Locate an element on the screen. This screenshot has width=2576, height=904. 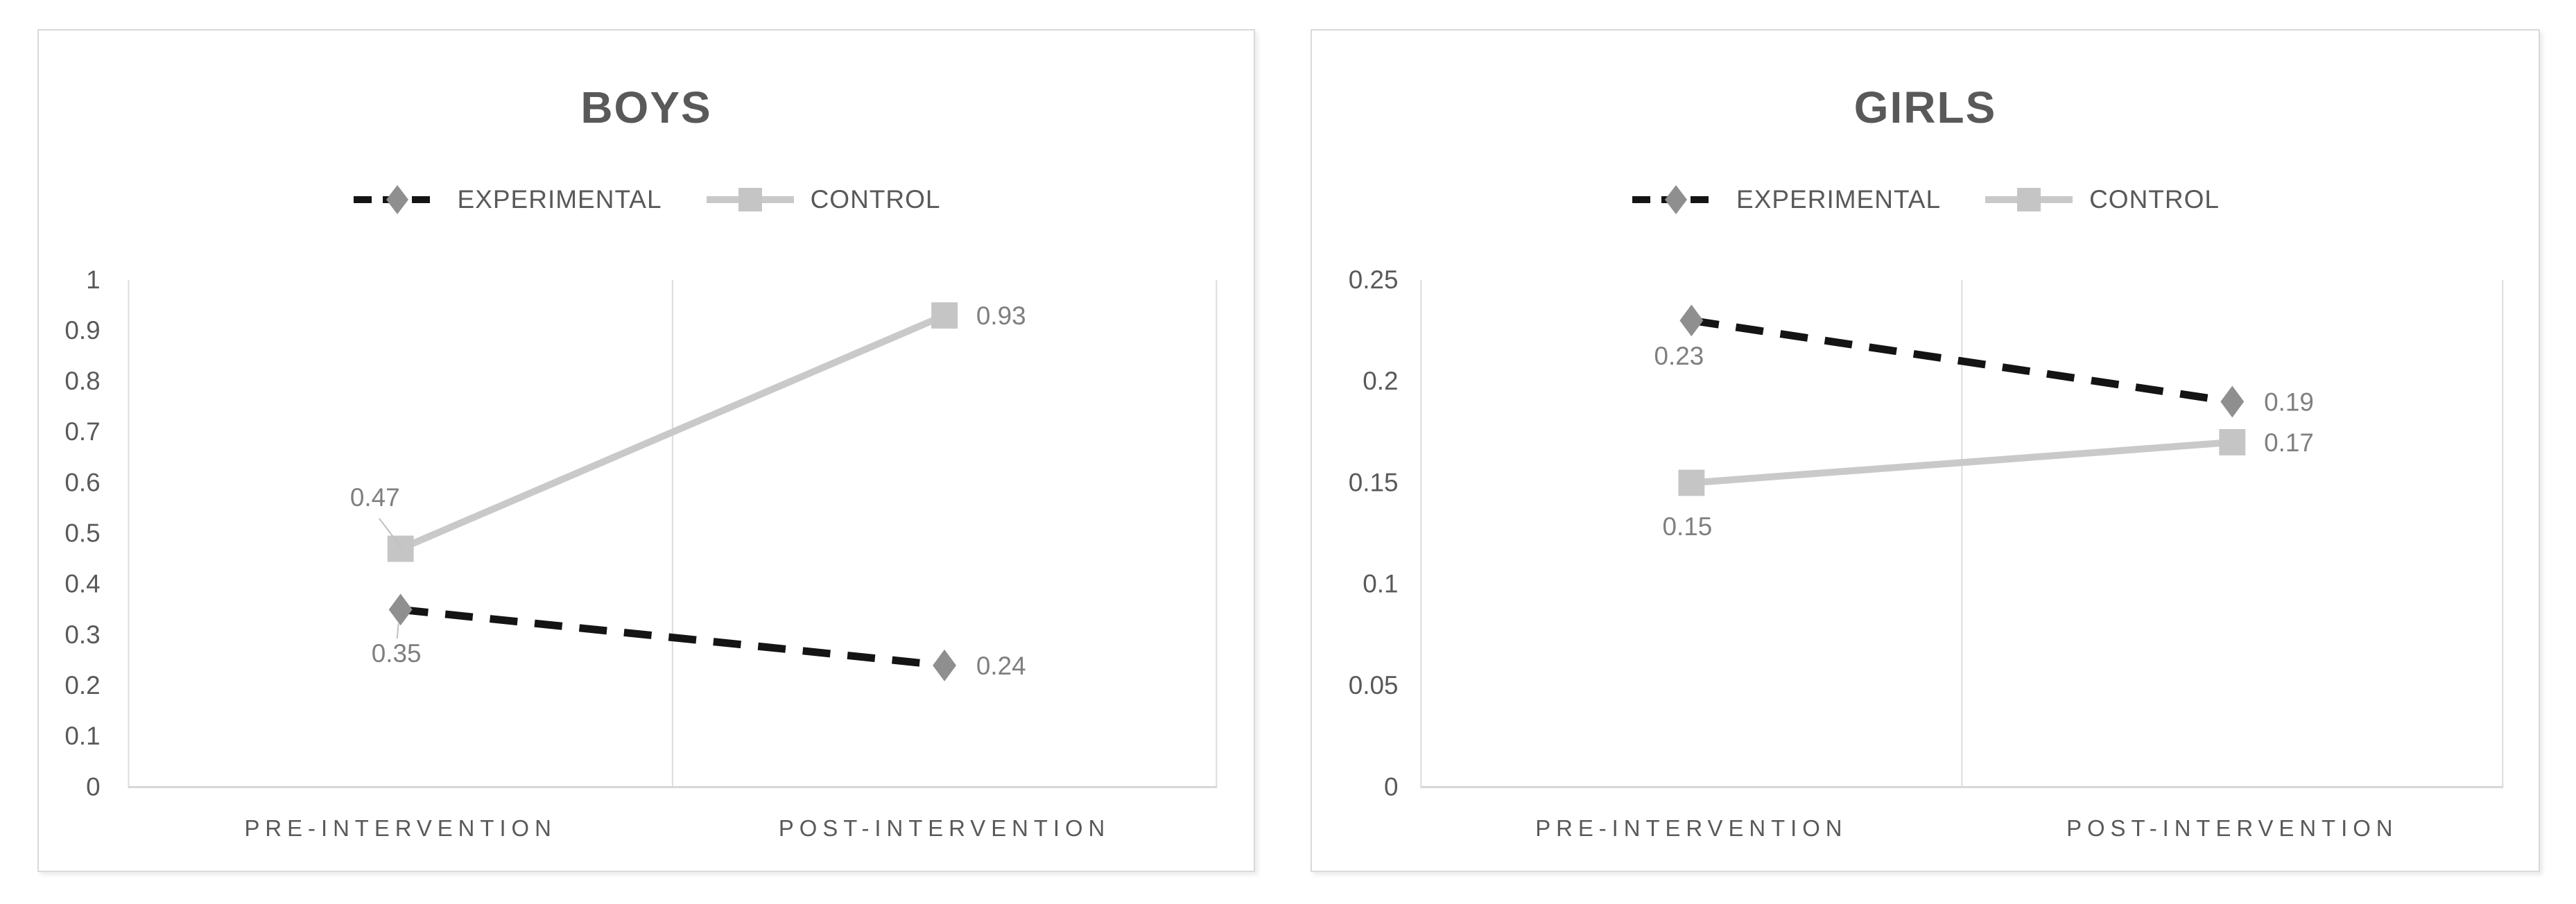
y-tick-label: 0.3 is located at coordinates (82, 634).